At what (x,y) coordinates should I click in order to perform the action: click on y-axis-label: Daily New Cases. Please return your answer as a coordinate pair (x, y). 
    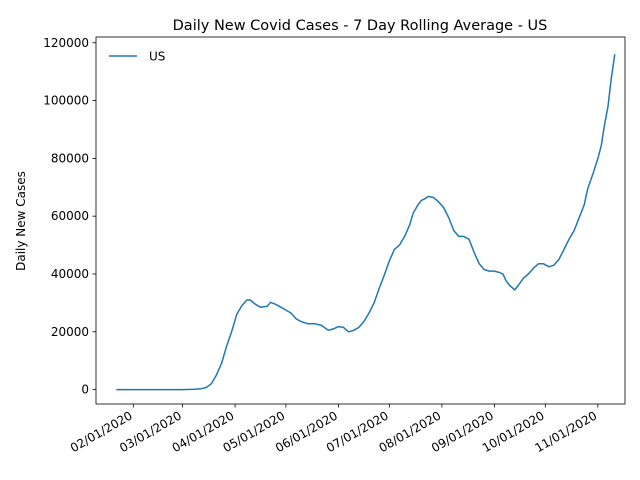
    Looking at the image, I should click on (21, 221).